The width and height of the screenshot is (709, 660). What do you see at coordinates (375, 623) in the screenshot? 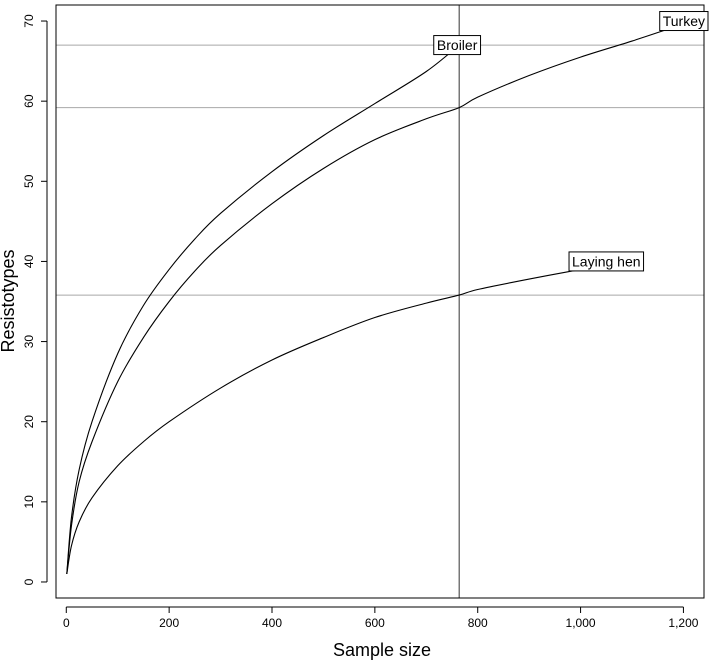
I see `x-tick-label: 600` at bounding box center [375, 623].